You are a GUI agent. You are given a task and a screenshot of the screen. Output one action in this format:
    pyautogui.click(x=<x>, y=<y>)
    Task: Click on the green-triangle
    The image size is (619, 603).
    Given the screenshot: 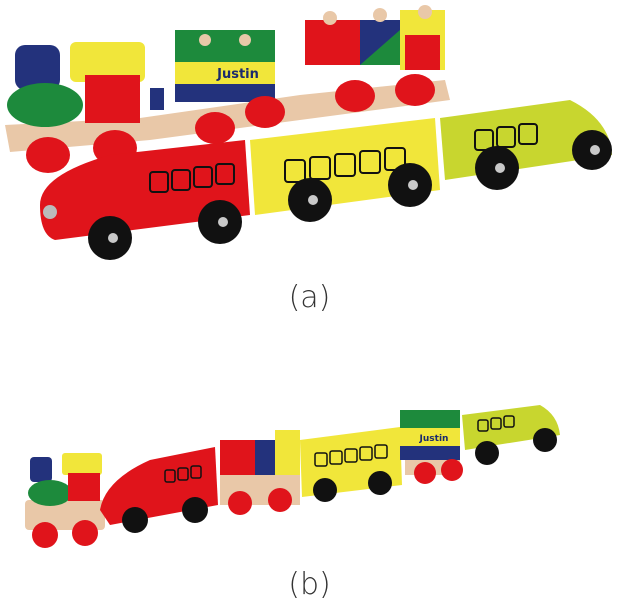 What is the action you would take?
    pyautogui.click(x=380, y=47)
    